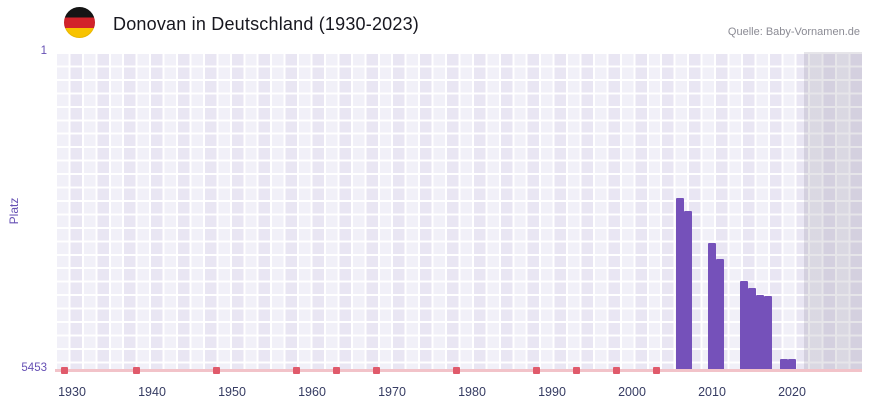  I want to click on no-data-marker-1963, so click(336, 370).